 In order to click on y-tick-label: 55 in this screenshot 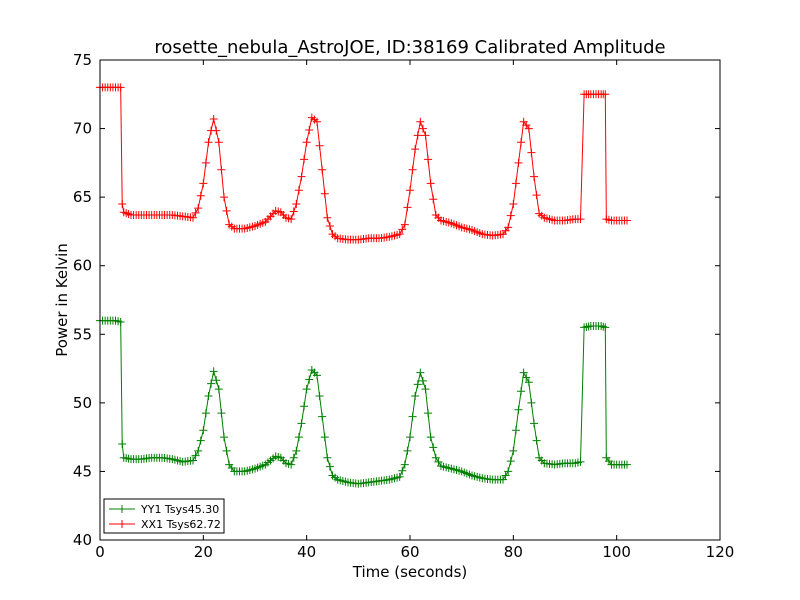, I will do `click(82, 334)`.